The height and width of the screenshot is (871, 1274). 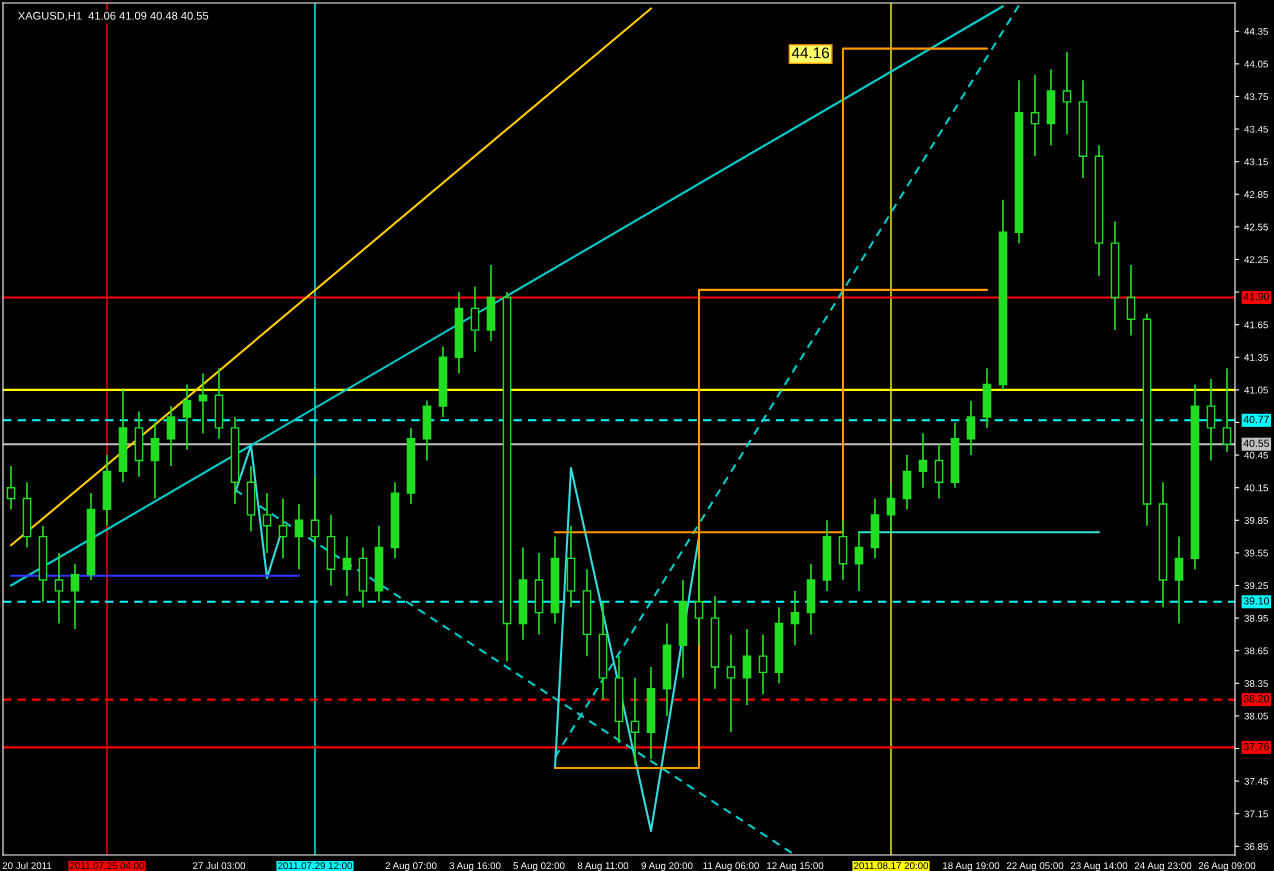 I want to click on y-tick-label: 38.65, so click(x=1256, y=651).